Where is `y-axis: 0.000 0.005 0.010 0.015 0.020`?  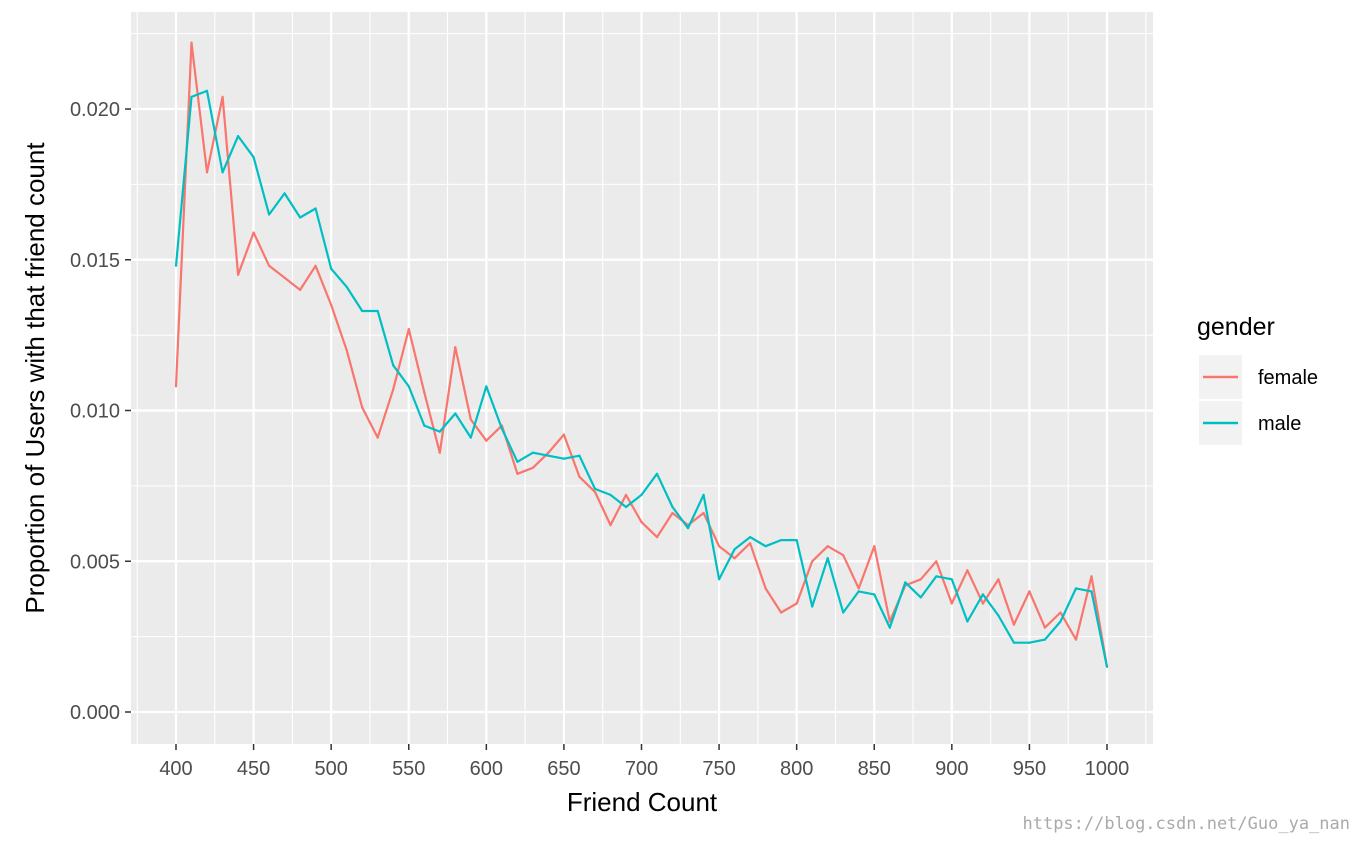
y-axis: 0.000 0.005 0.010 0.015 0.020 is located at coordinates (100, 411).